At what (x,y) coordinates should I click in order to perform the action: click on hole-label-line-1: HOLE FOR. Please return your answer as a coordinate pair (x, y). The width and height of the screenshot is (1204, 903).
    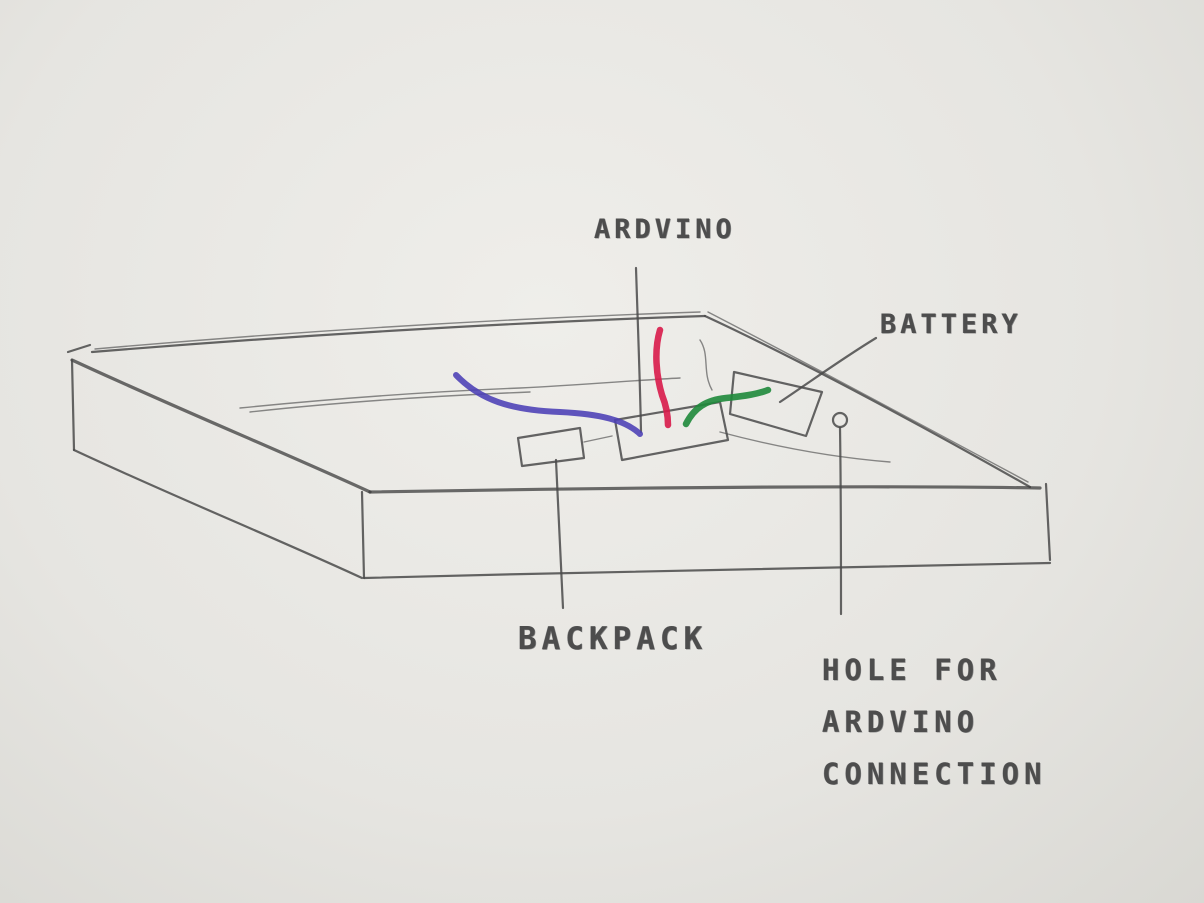
    Looking at the image, I should click on (912, 670).